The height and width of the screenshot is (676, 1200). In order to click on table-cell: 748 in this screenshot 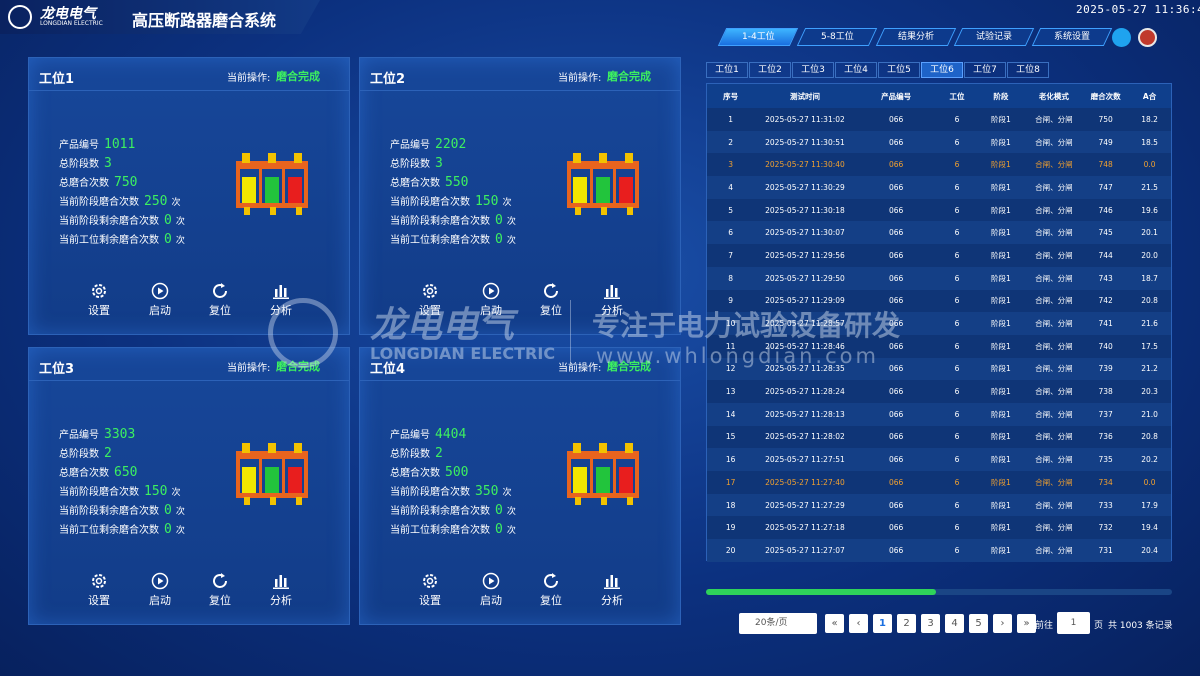, I will do `click(1105, 165)`.